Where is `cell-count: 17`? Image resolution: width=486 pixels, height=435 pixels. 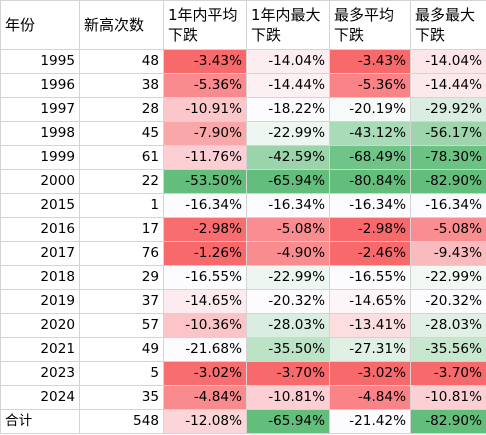 cell-count: 17 is located at coordinates (121, 229).